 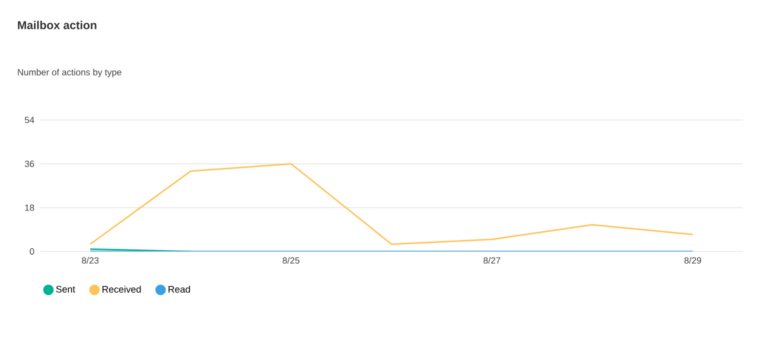 I want to click on y-tick-label: 0, so click(x=32, y=251).